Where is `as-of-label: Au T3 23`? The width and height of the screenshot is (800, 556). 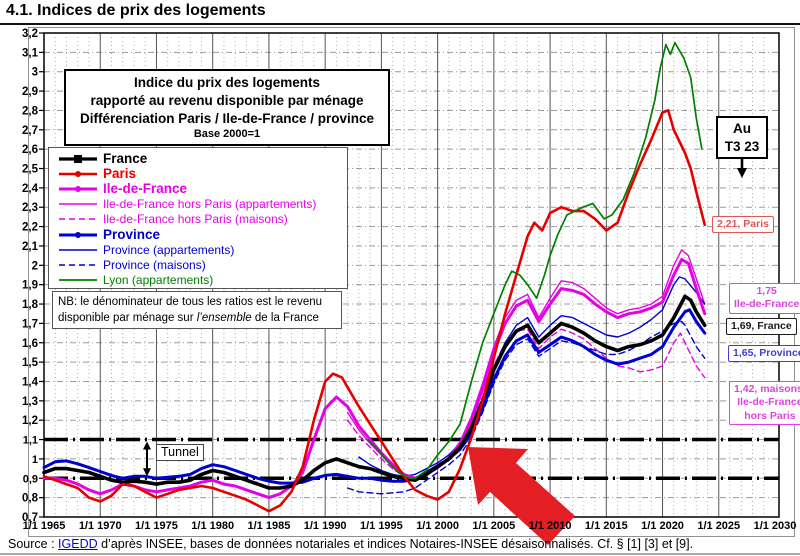
as-of-label: Au T3 23 is located at coordinates (742, 138).